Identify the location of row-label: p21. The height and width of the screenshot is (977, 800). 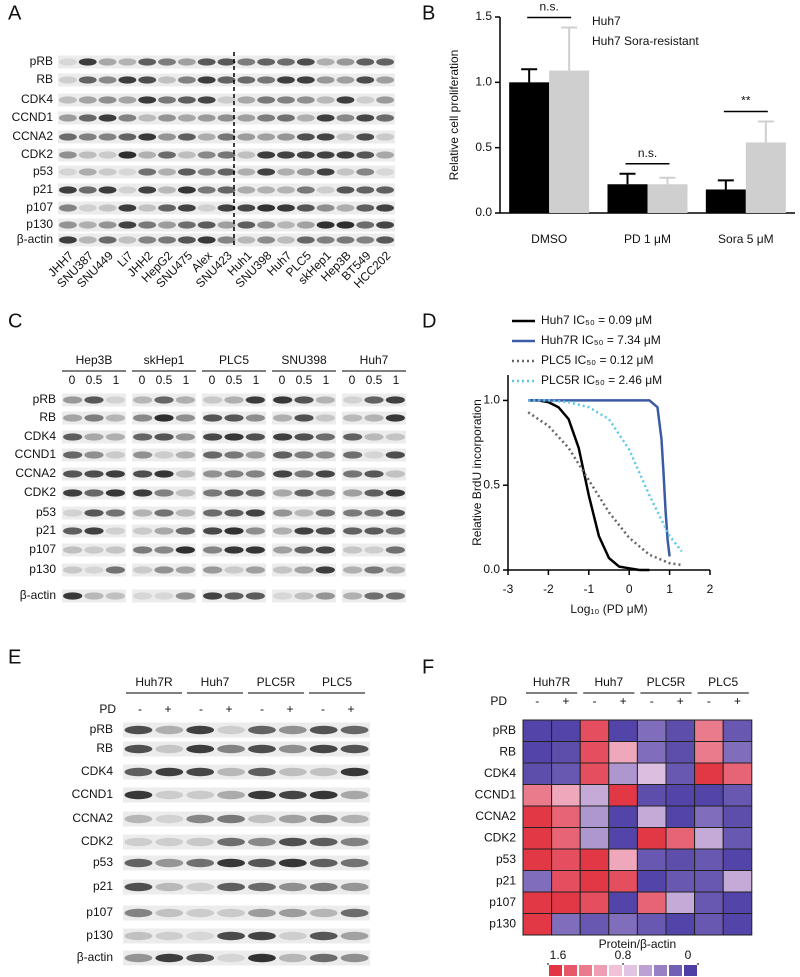
(43, 189).